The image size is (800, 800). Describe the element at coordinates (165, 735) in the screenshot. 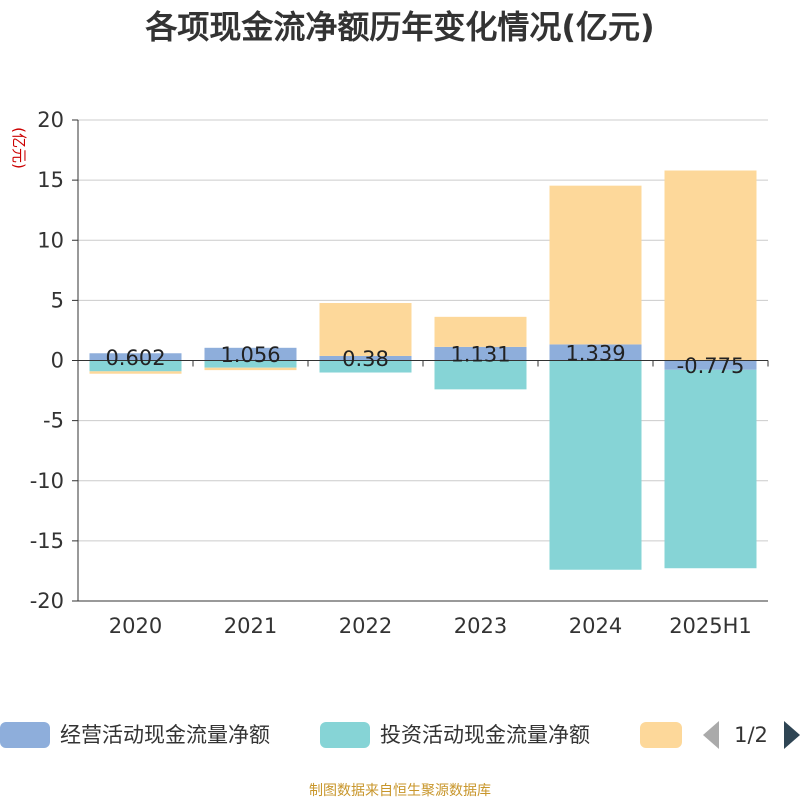

I see `legend-label-operating: 经营活动现金流量净额` at that location.